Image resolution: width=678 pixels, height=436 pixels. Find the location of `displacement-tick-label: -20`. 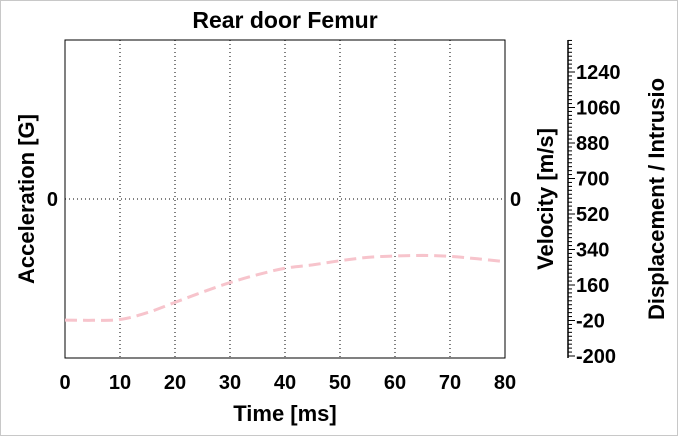

displacement-tick-label: -20 is located at coordinates (590, 322).